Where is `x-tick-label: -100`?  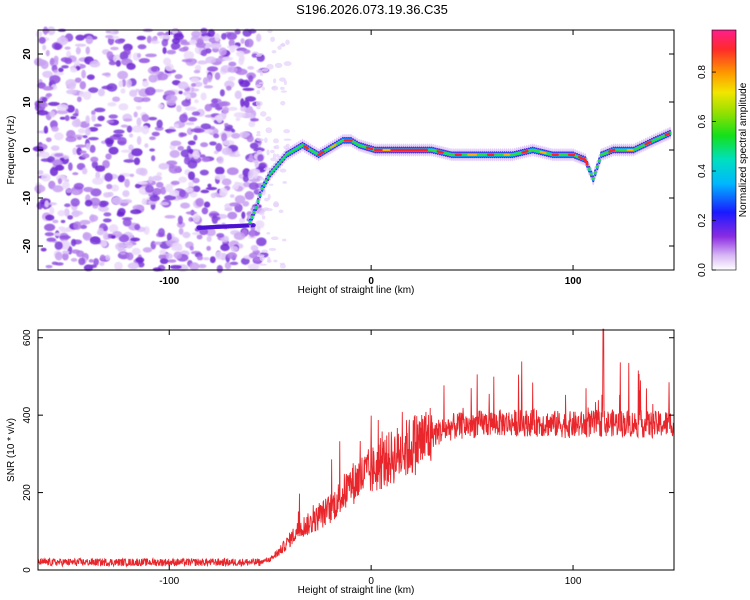
x-tick-label: -100 is located at coordinates (169, 581).